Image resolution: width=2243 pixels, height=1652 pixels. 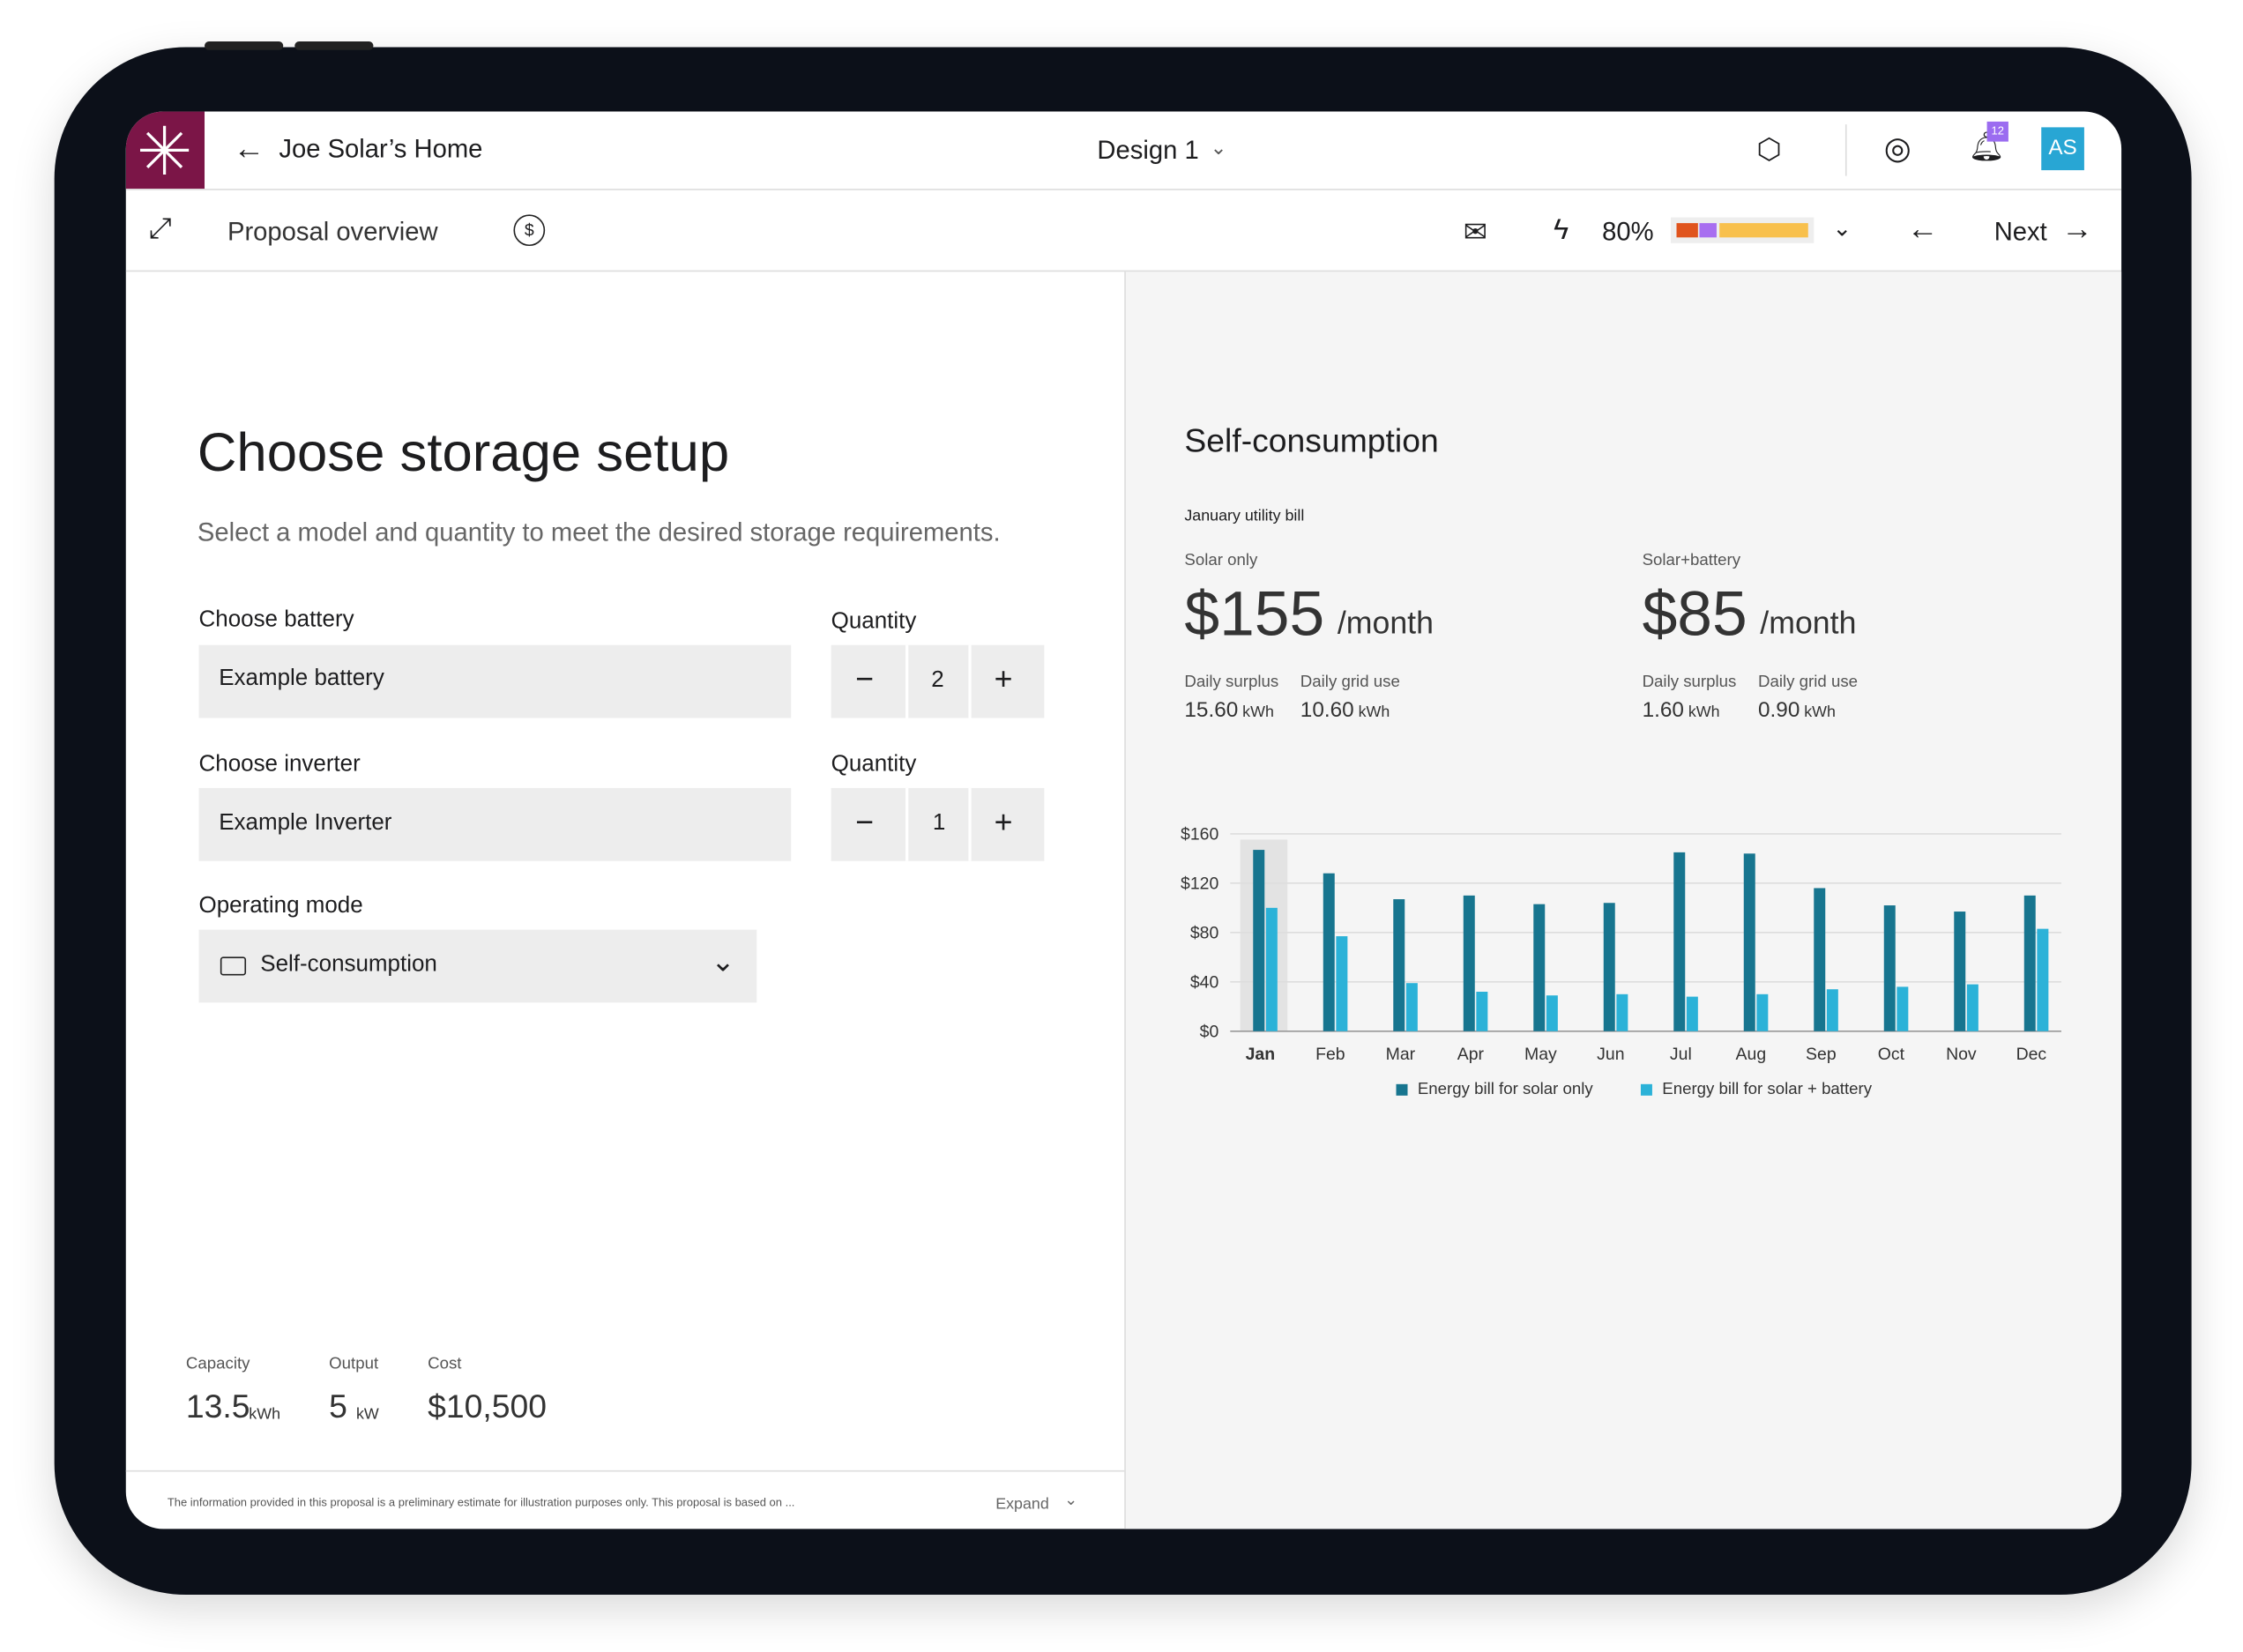 I want to click on x-tick-label: Feb, so click(x=1330, y=1054).